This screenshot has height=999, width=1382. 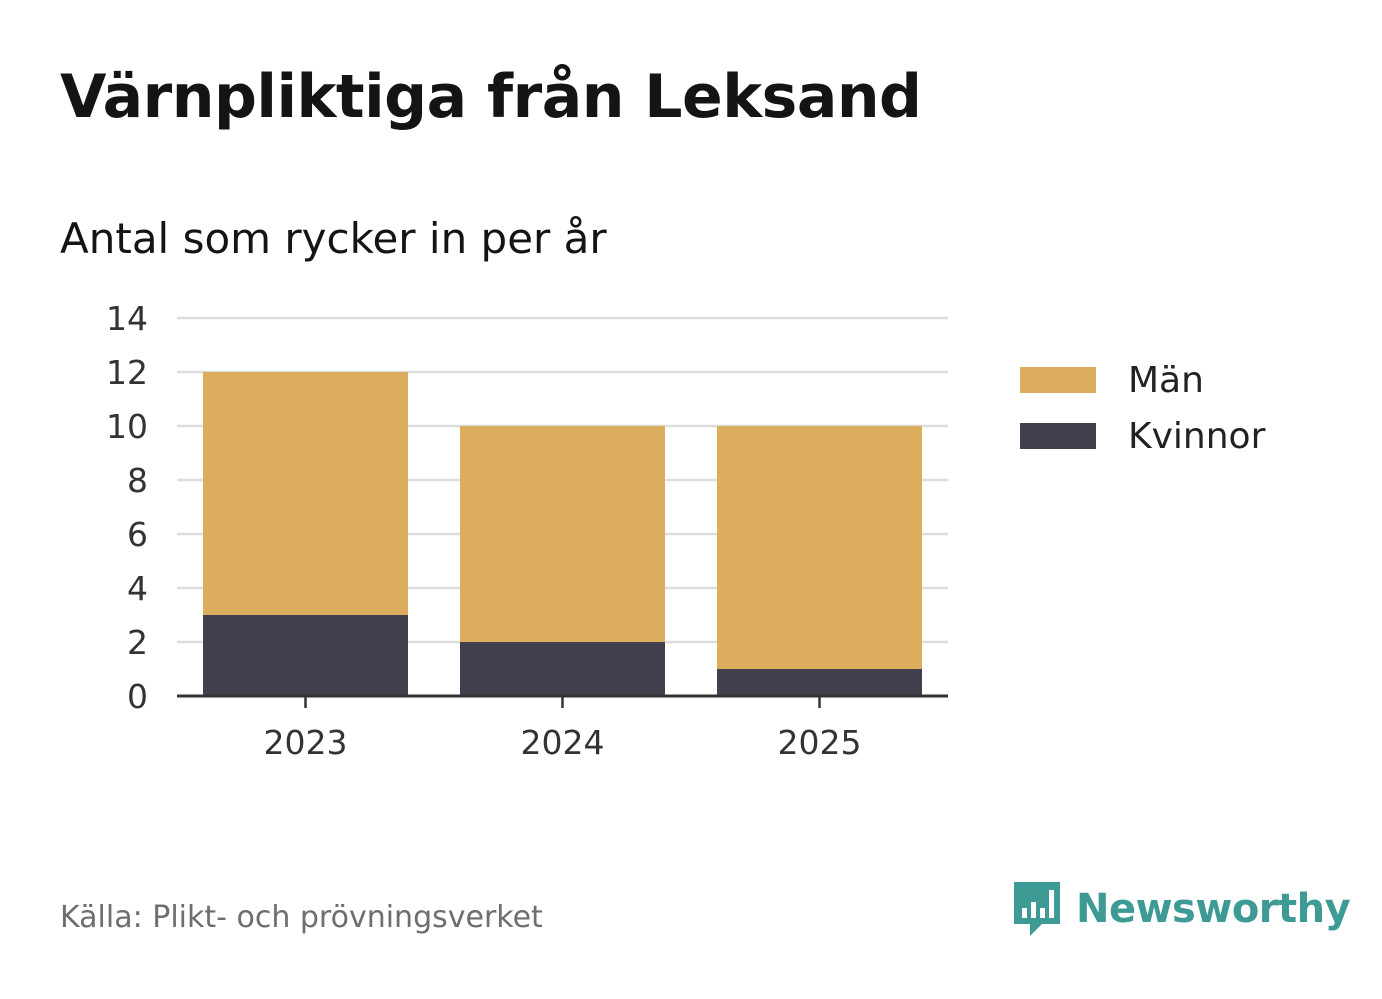 What do you see at coordinates (306, 742) in the screenshot?
I see `x-tick-label-2023: 2023` at bounding box center [306, 742].